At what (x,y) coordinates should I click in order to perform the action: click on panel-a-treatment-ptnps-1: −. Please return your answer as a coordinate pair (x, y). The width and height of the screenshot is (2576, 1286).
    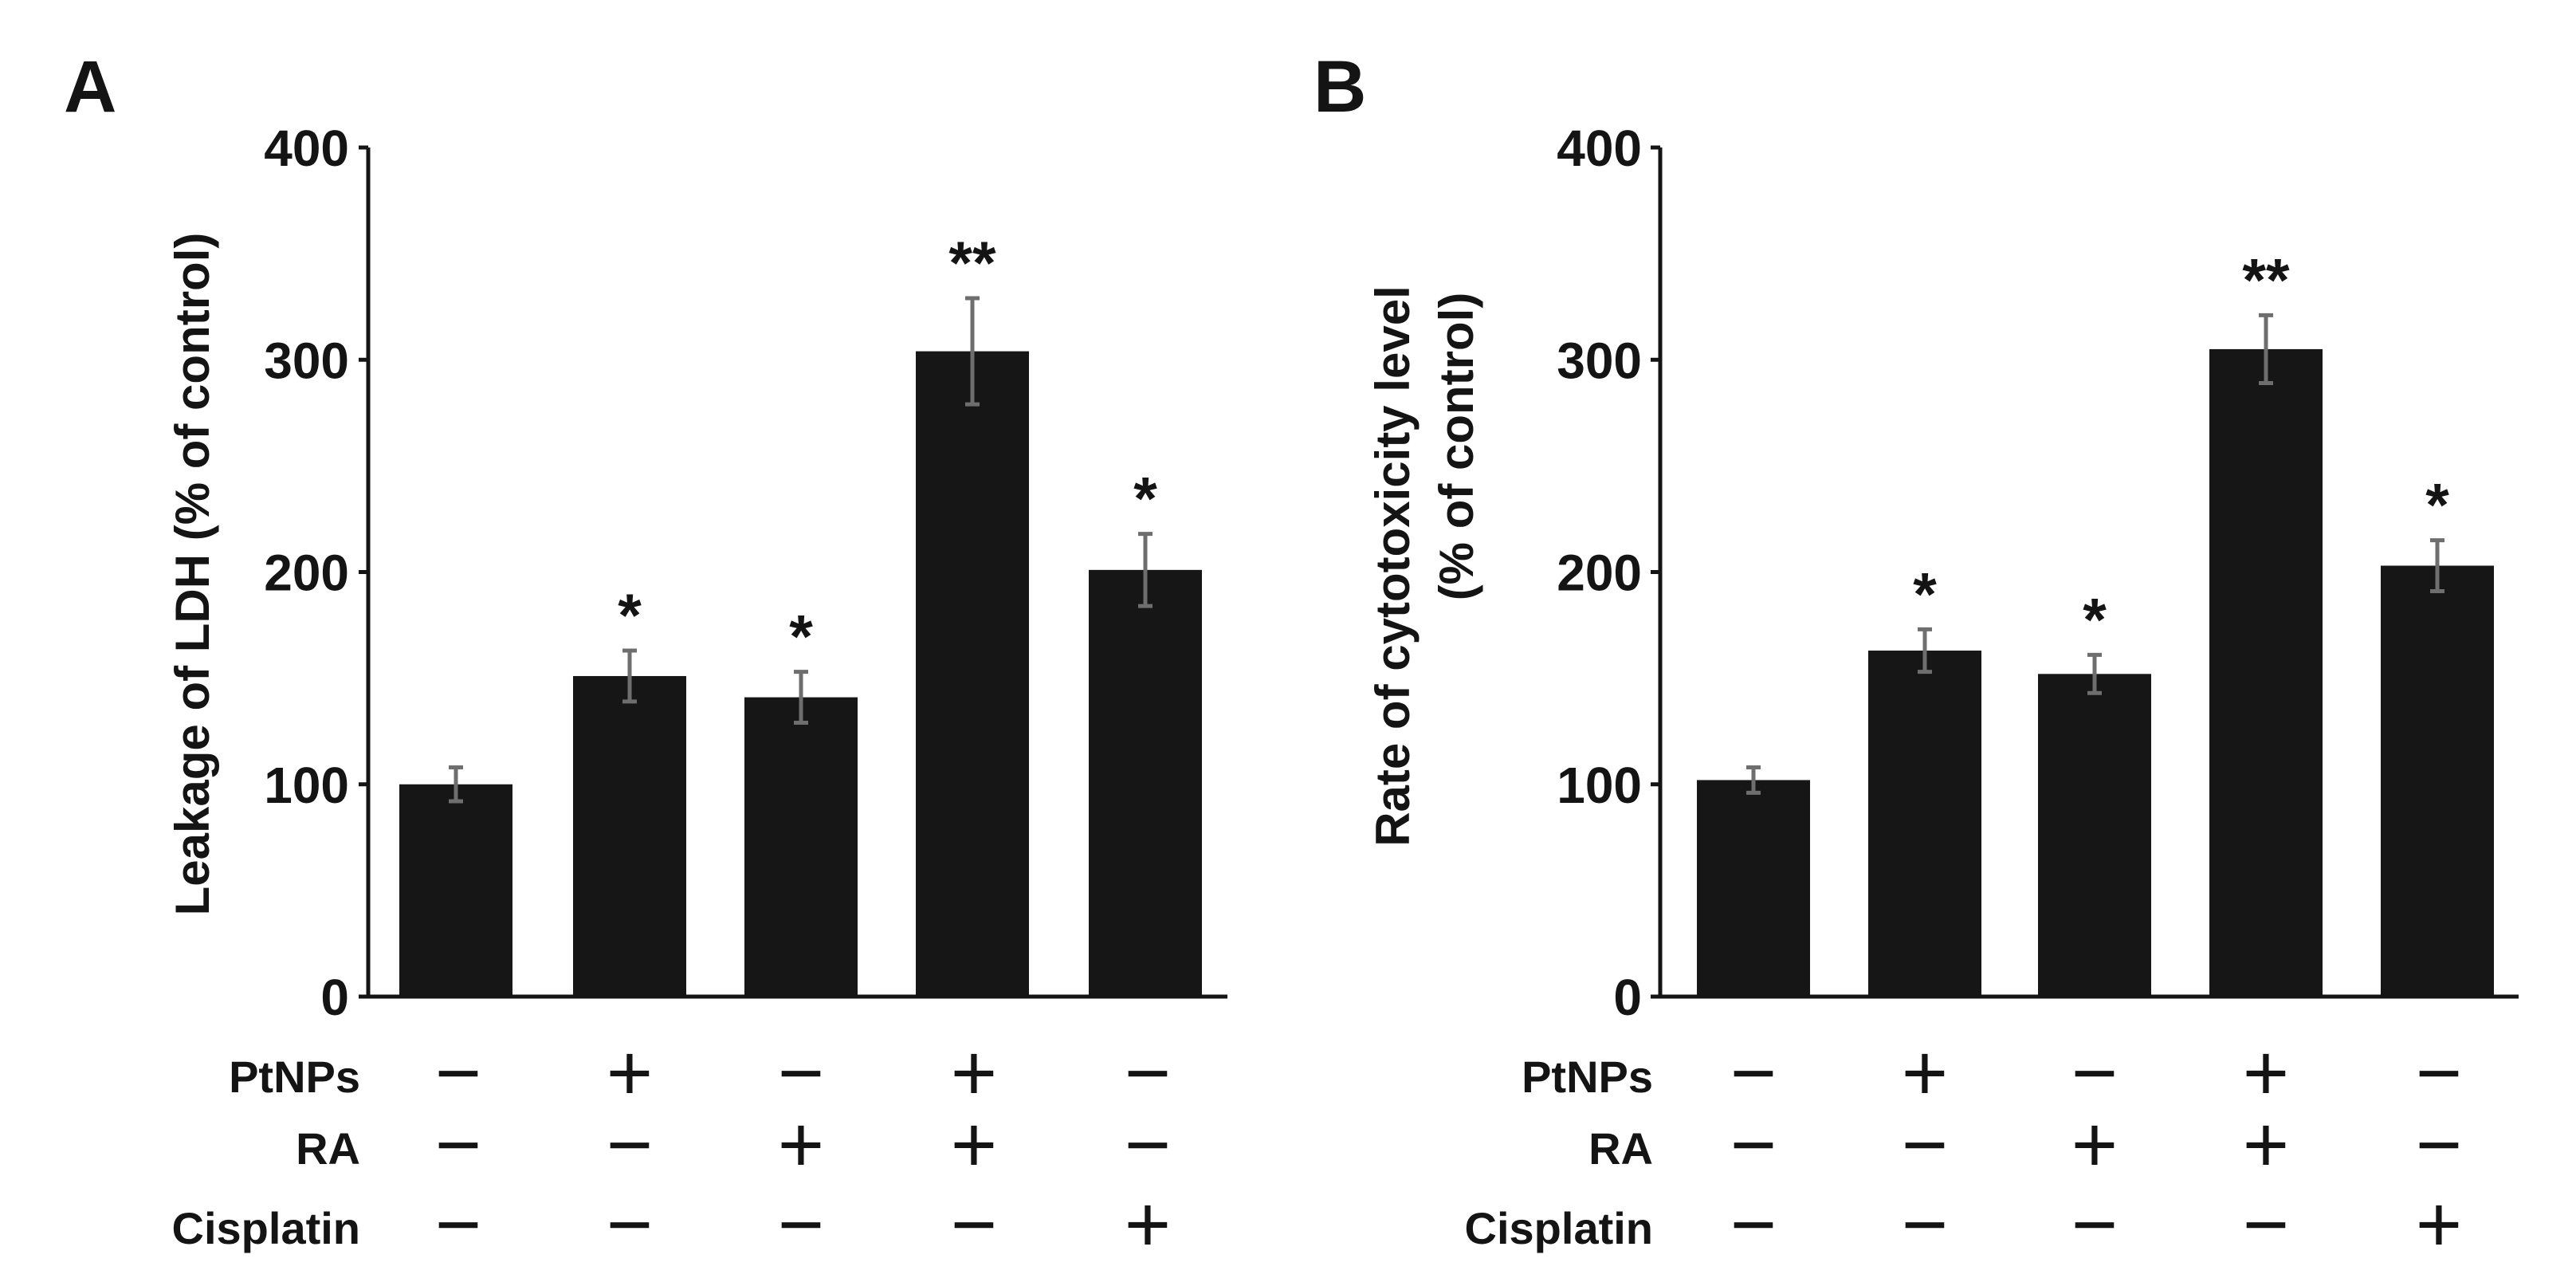
    Looking at the image, I should click on (458, 1073).